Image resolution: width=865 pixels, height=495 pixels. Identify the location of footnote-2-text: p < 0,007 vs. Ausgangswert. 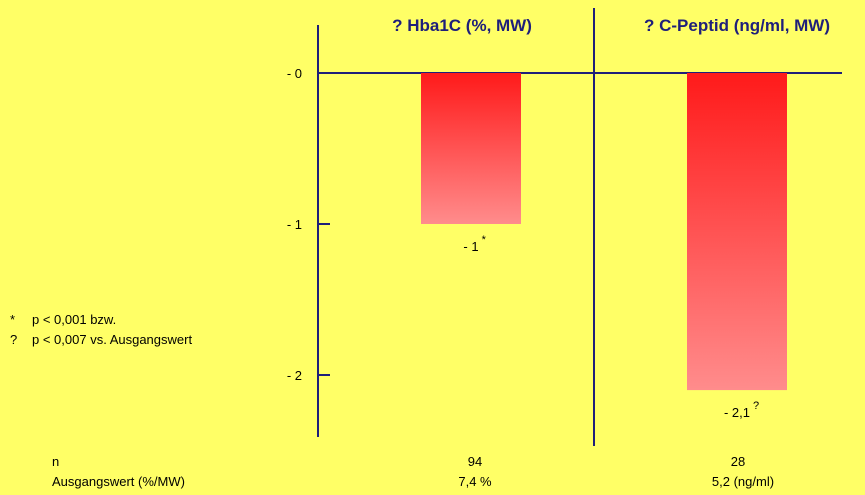
(112, 339).